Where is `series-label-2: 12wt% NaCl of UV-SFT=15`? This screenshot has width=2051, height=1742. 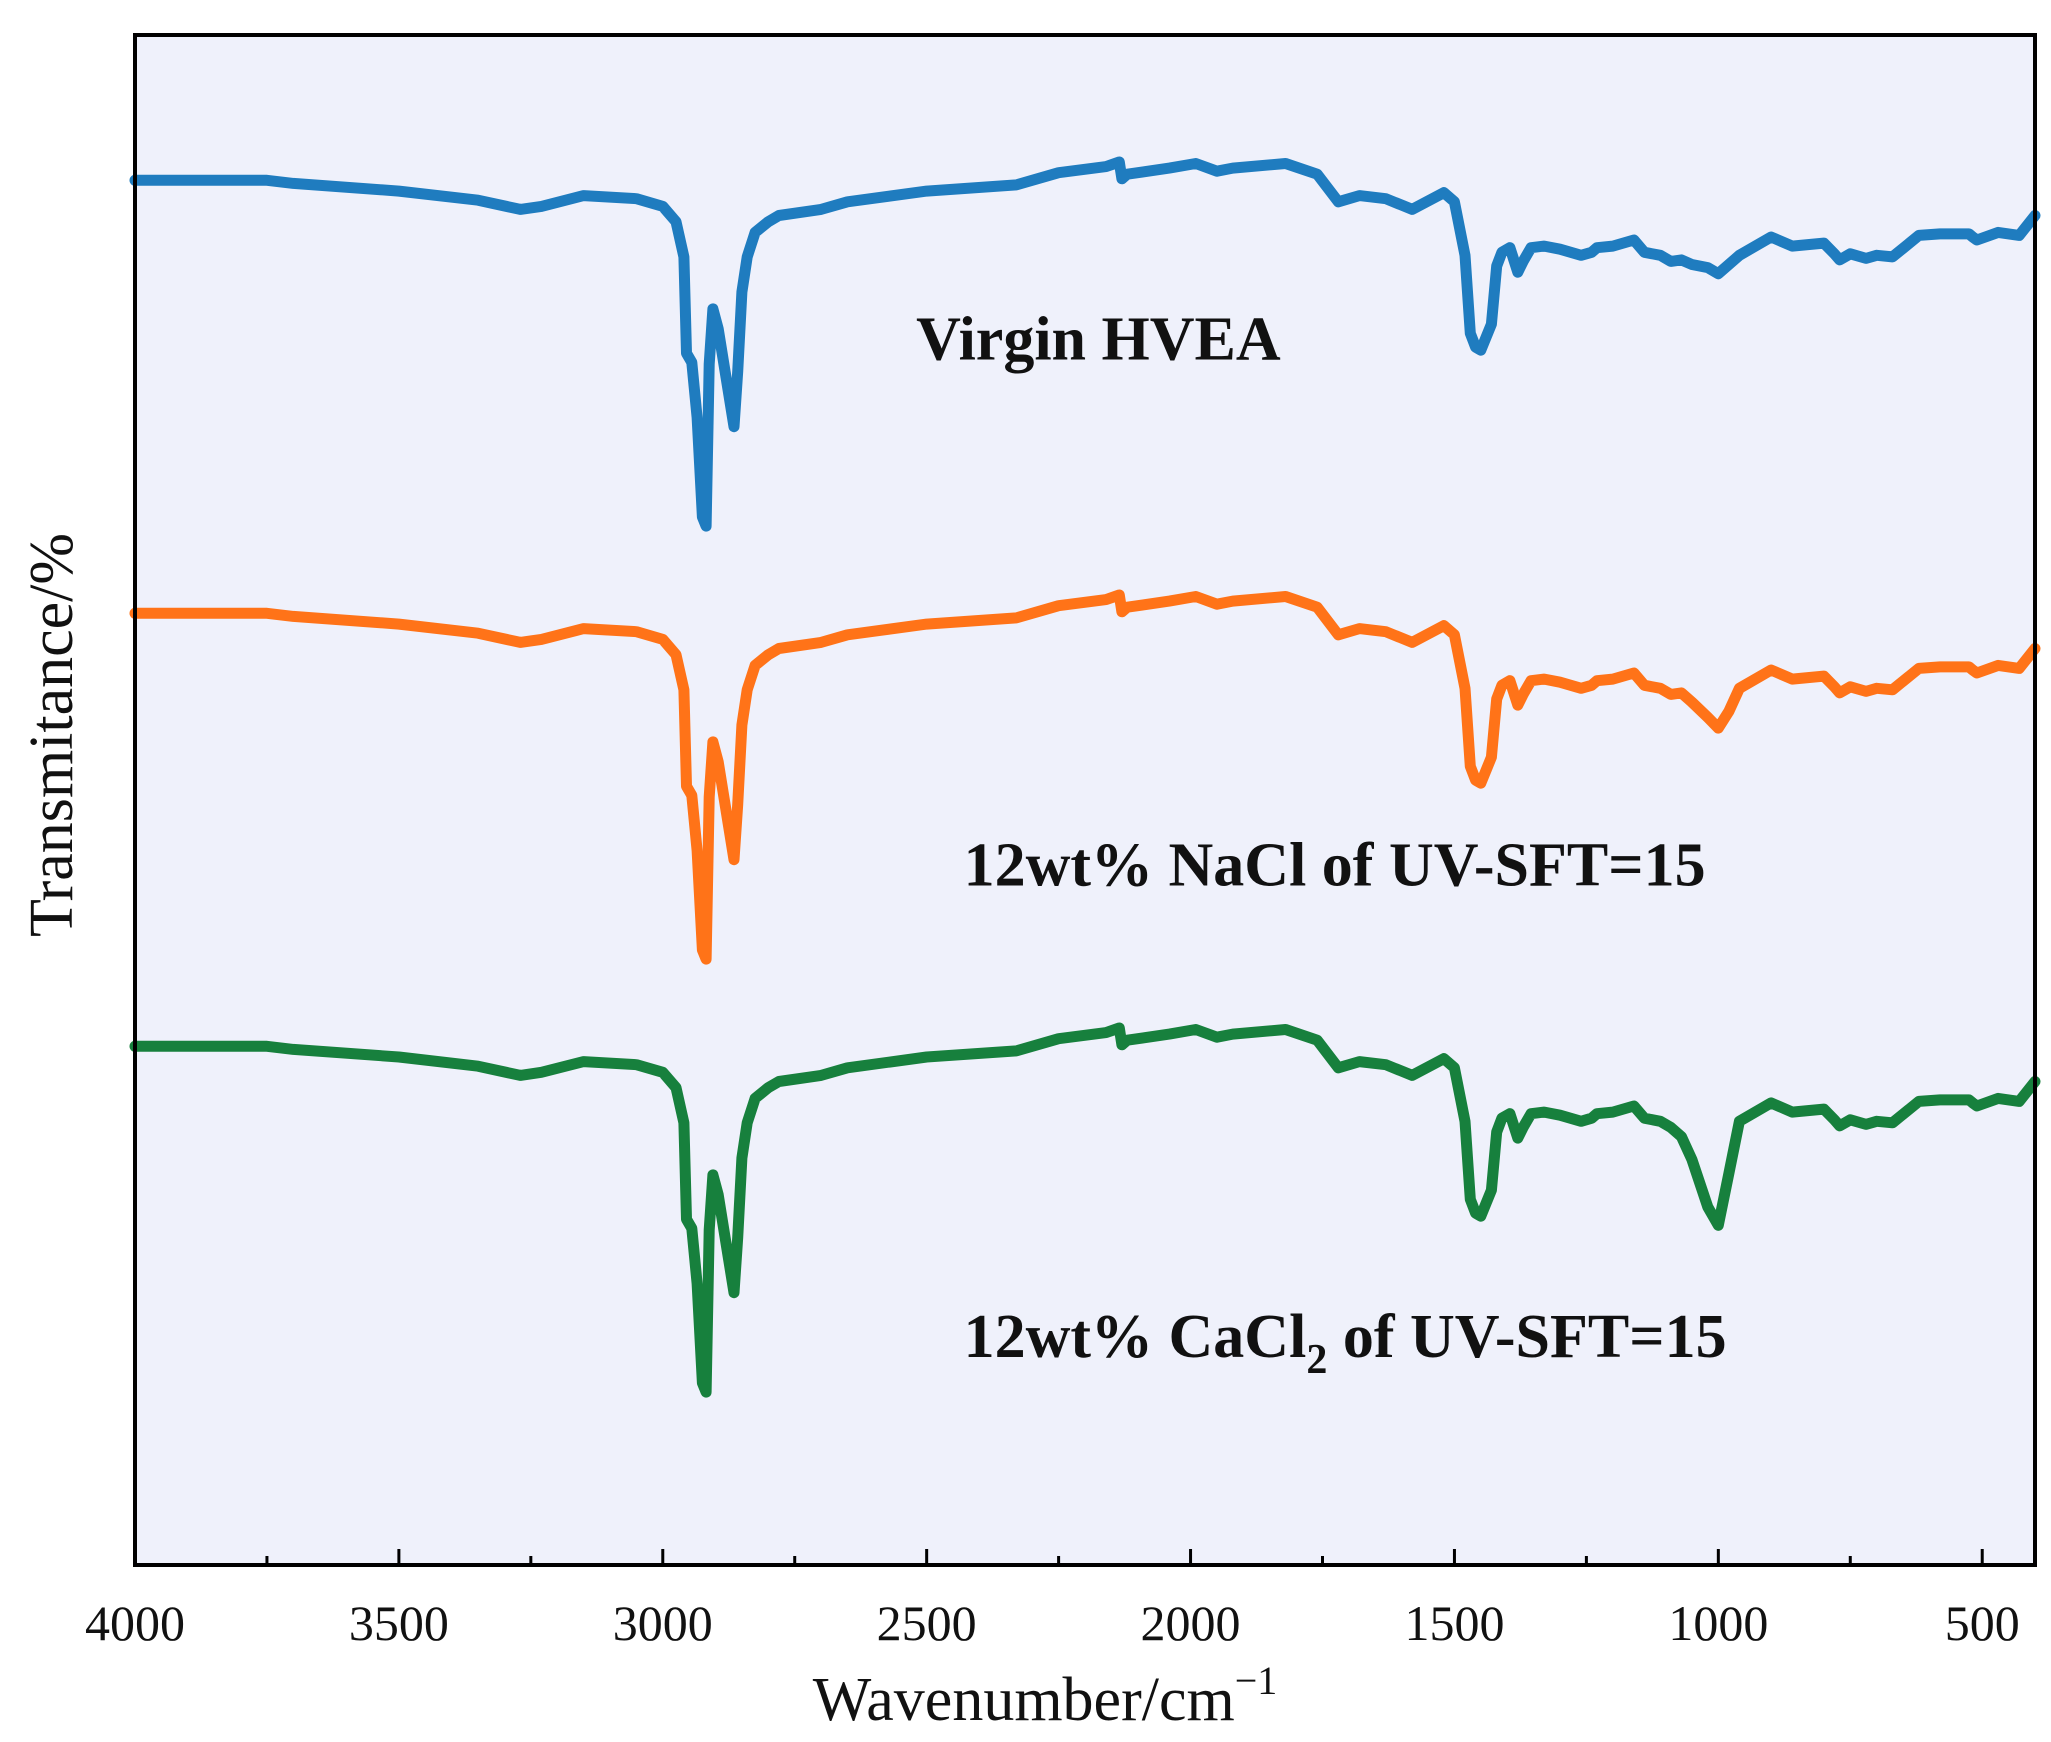
series-label-2: 12wt% NaCl of UV-SFT=15 is located at coordinates (1335, 866).